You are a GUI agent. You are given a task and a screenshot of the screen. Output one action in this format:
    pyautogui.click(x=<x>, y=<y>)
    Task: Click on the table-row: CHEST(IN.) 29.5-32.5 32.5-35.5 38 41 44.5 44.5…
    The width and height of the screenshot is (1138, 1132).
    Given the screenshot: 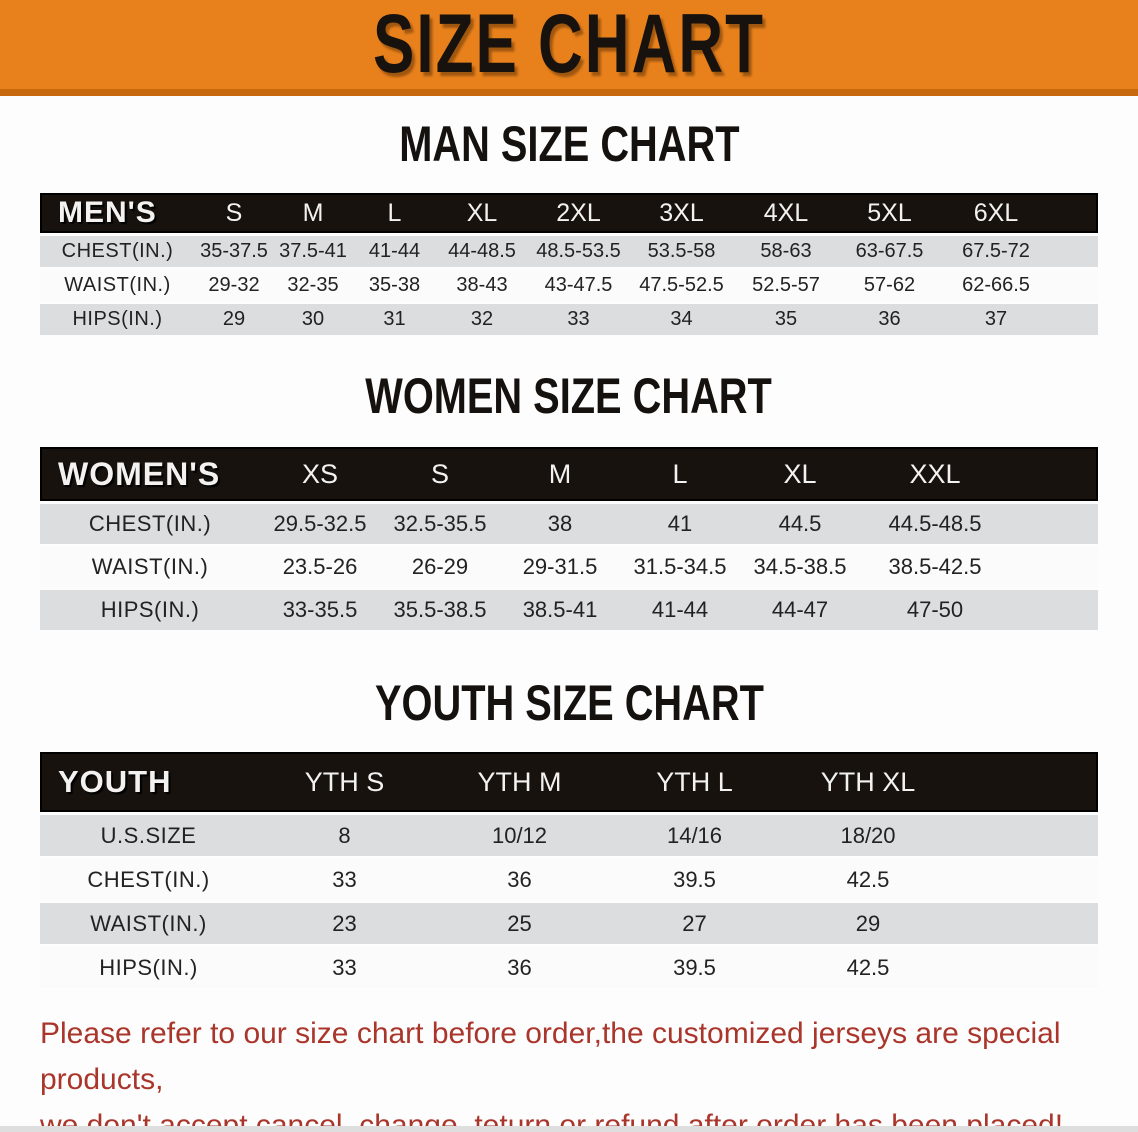 What is the action you would take?
    pyautogui.click(x=569, y=524)
    